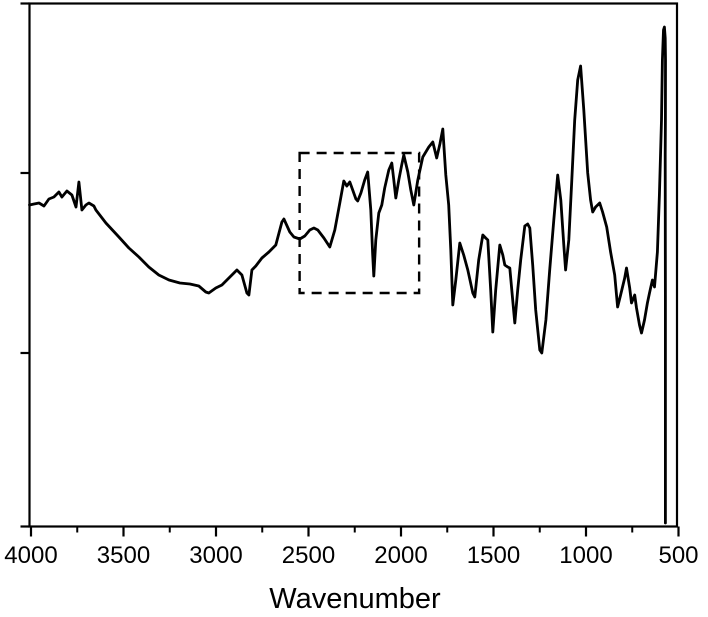 This screenshot has width=708, height=617. I want to click on x-tick-label: 3000, so click(215, 555).